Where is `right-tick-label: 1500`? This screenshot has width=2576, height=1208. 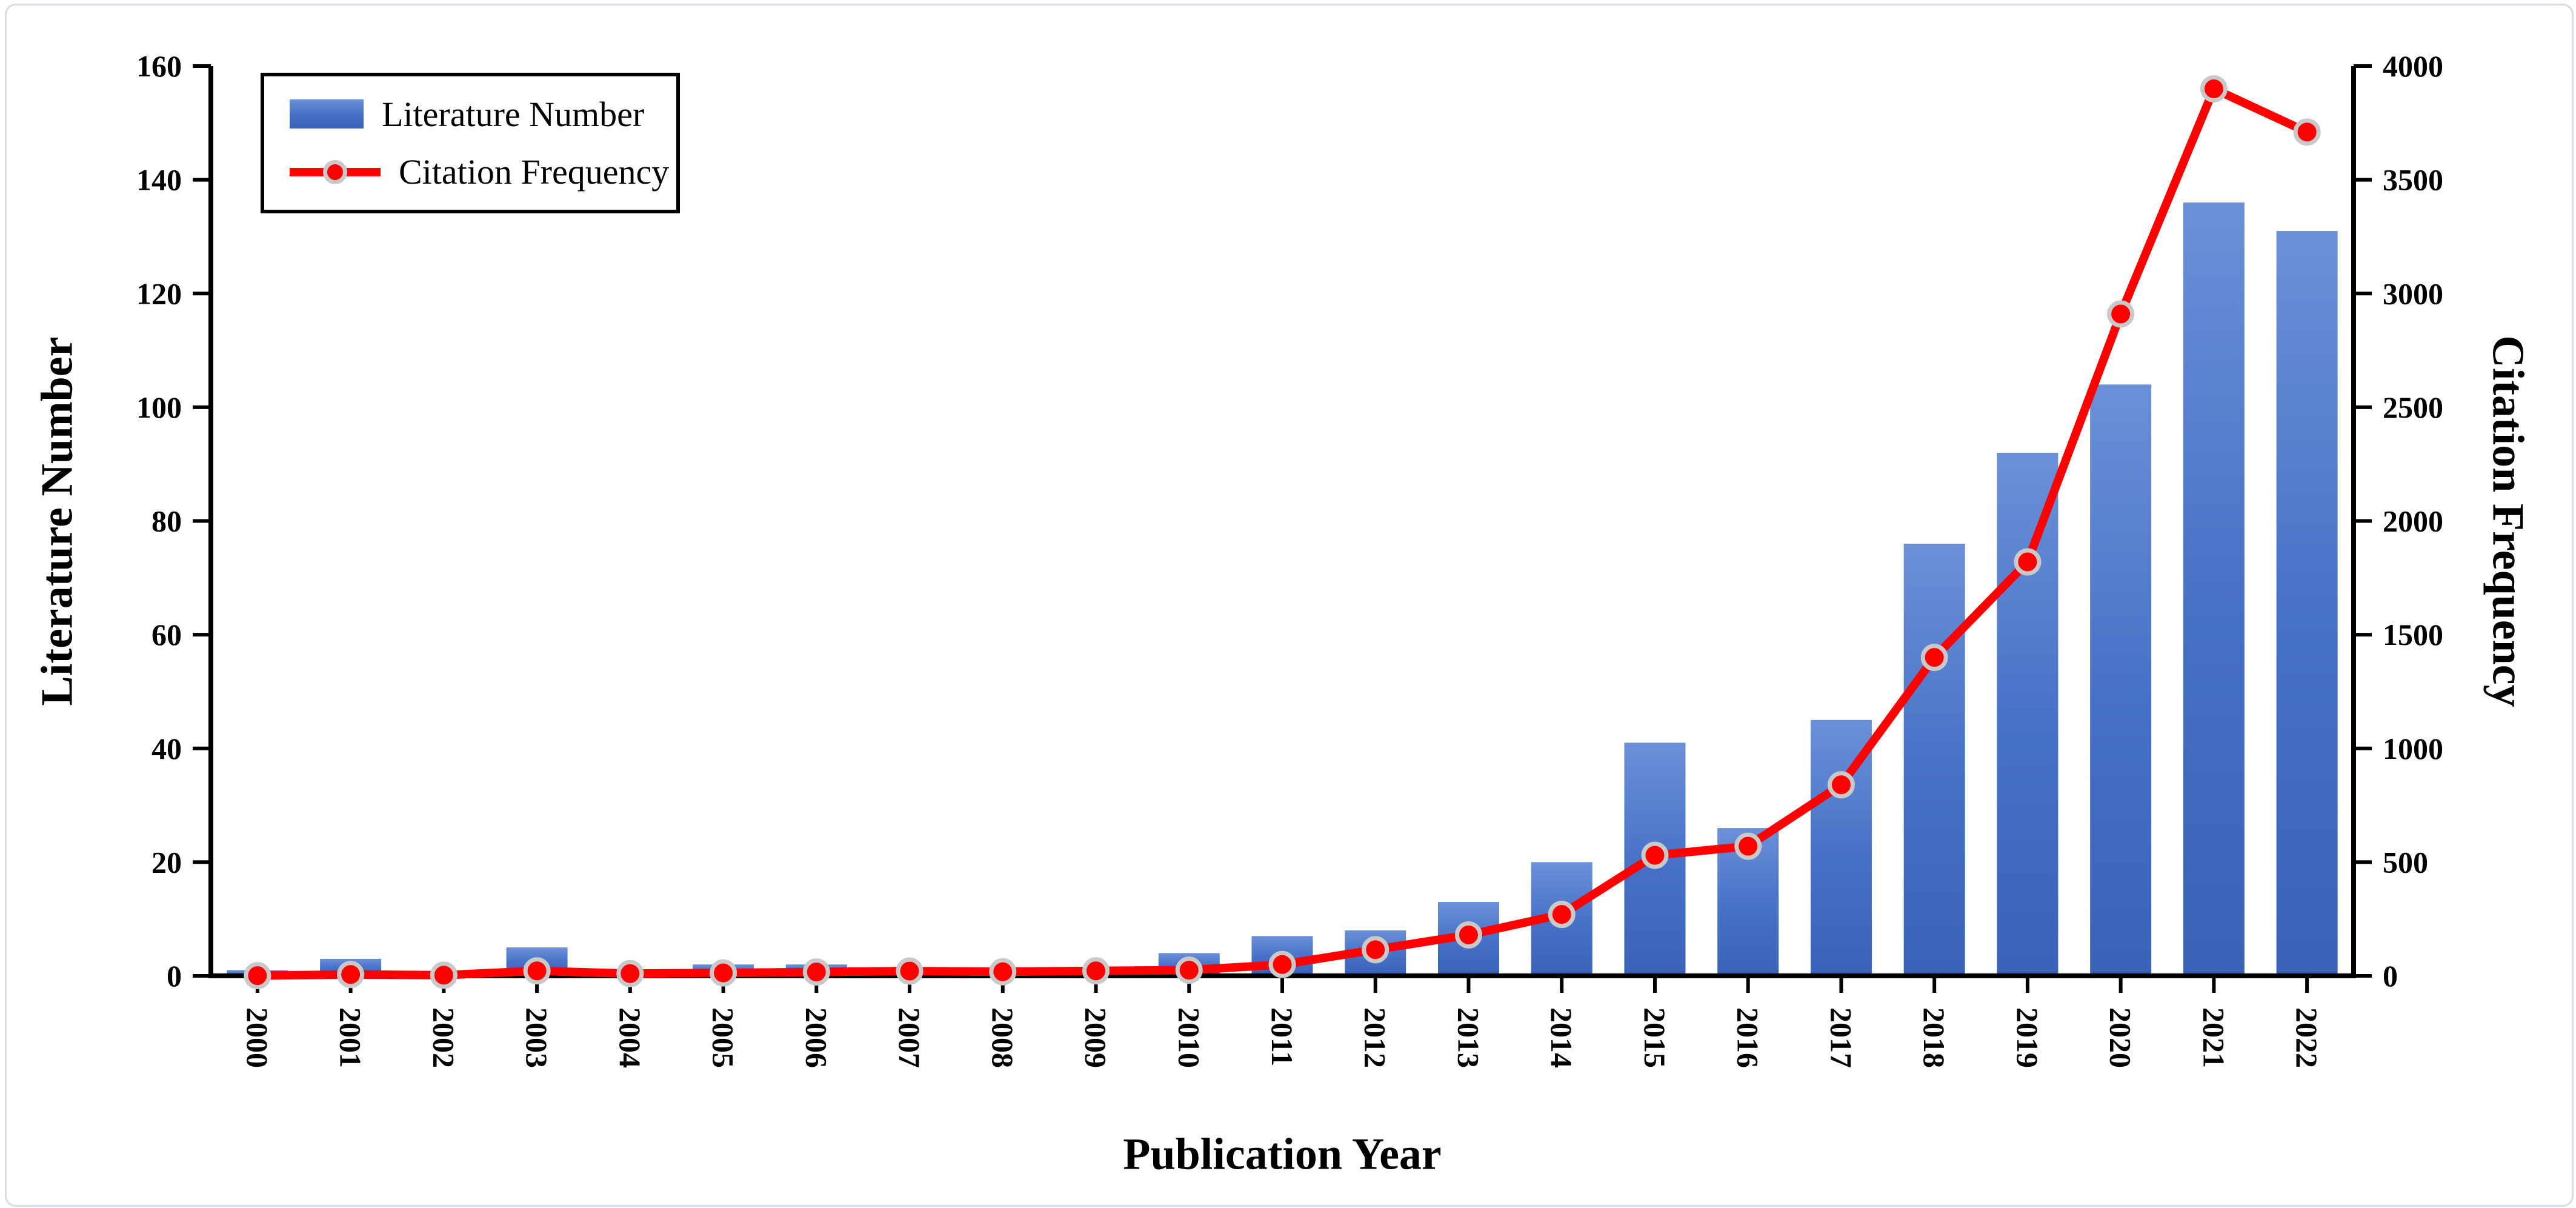
right-tick-label: 1500 is located at coordinates (2413, 635).